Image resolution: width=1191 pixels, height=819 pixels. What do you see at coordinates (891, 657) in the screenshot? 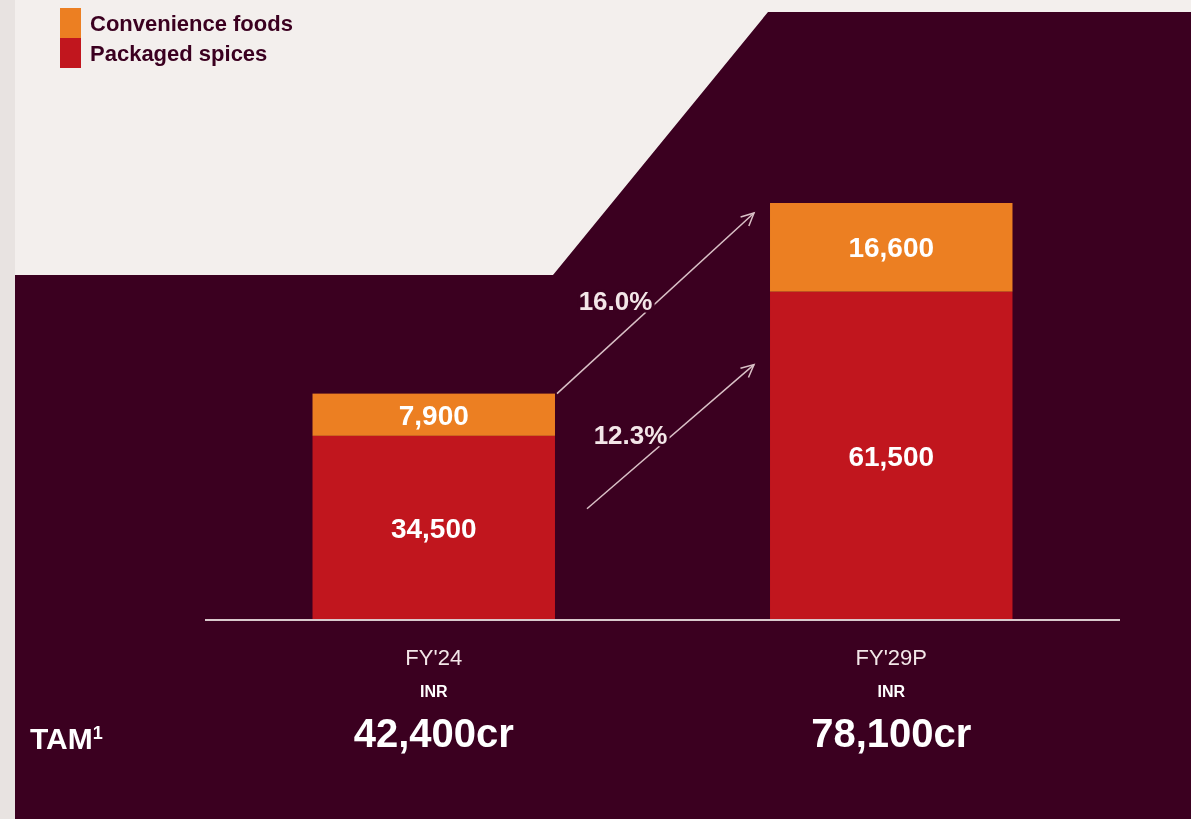
I see `x-tick-label: FY'29P` at bounding box center [891, 657].